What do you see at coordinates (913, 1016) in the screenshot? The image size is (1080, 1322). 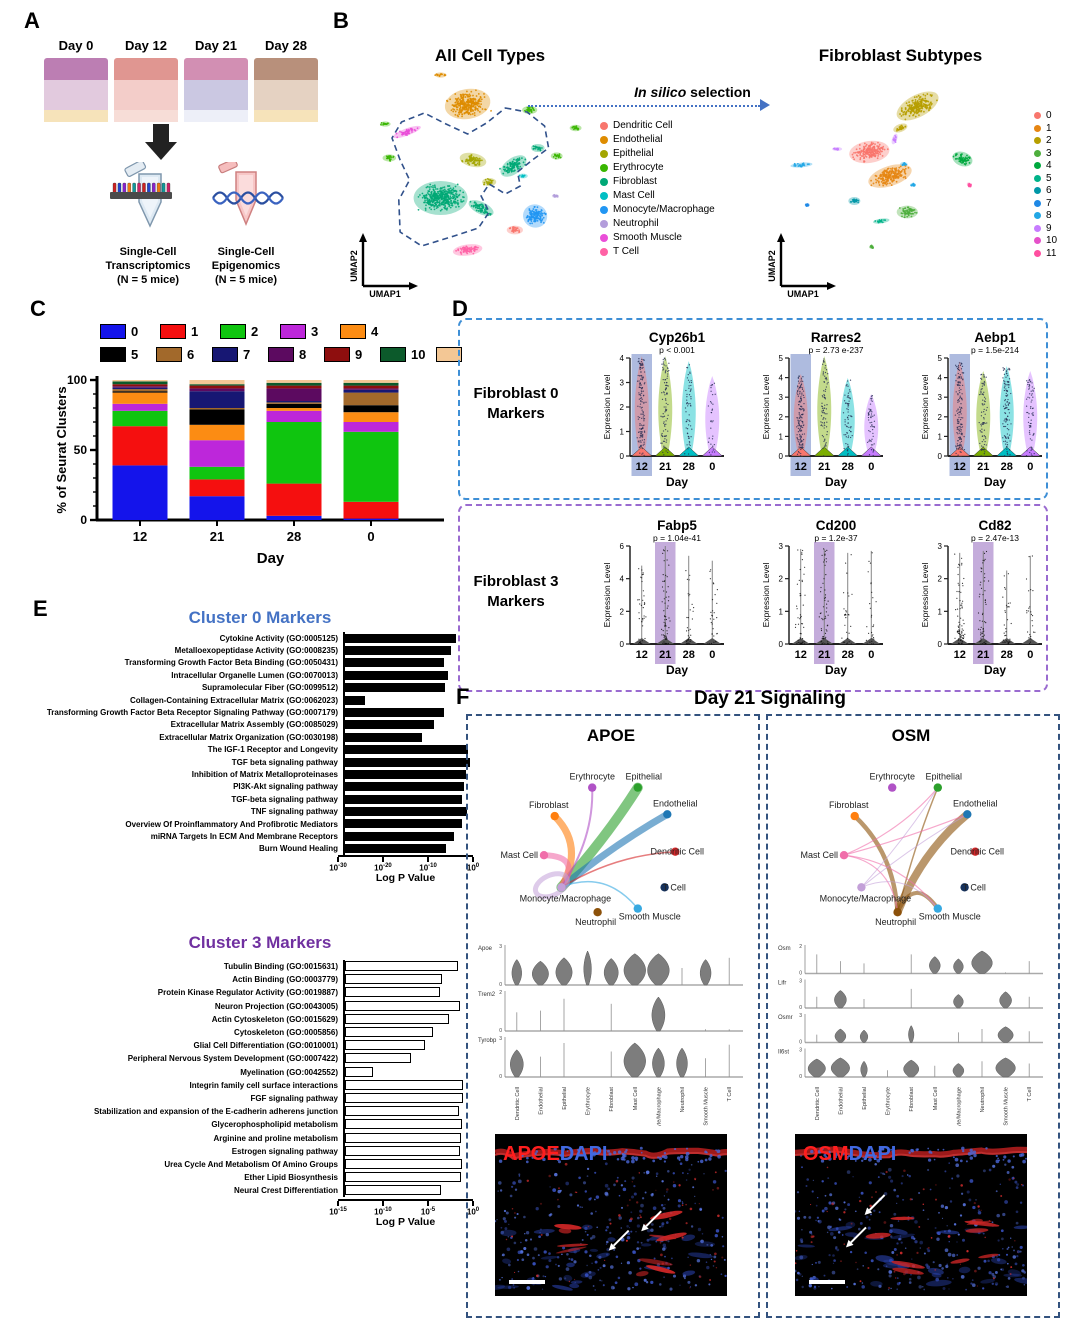 I see `osm-section-box` at bounding box center [913, 1016].